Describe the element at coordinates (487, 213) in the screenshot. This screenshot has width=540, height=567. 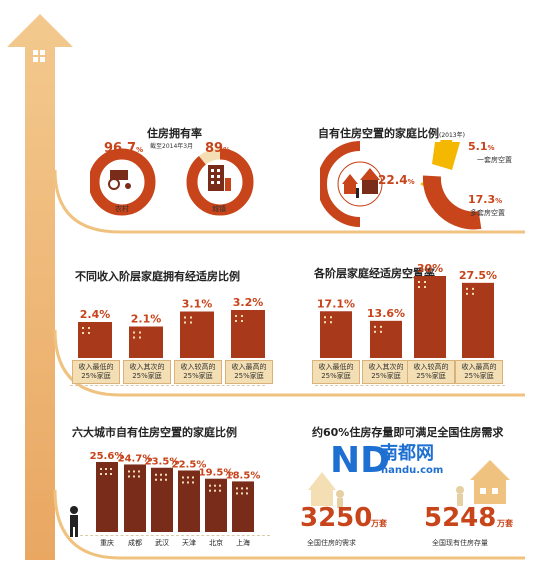
I see `vacancy-multi-label: 多套房空置` at that location.